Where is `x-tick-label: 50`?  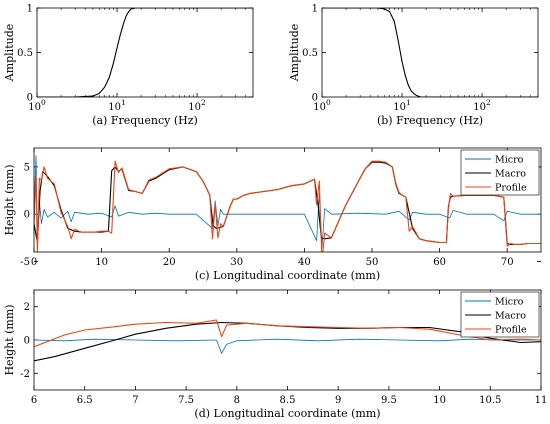
x-tick-label: 50 is located at coordinates (372, 262).